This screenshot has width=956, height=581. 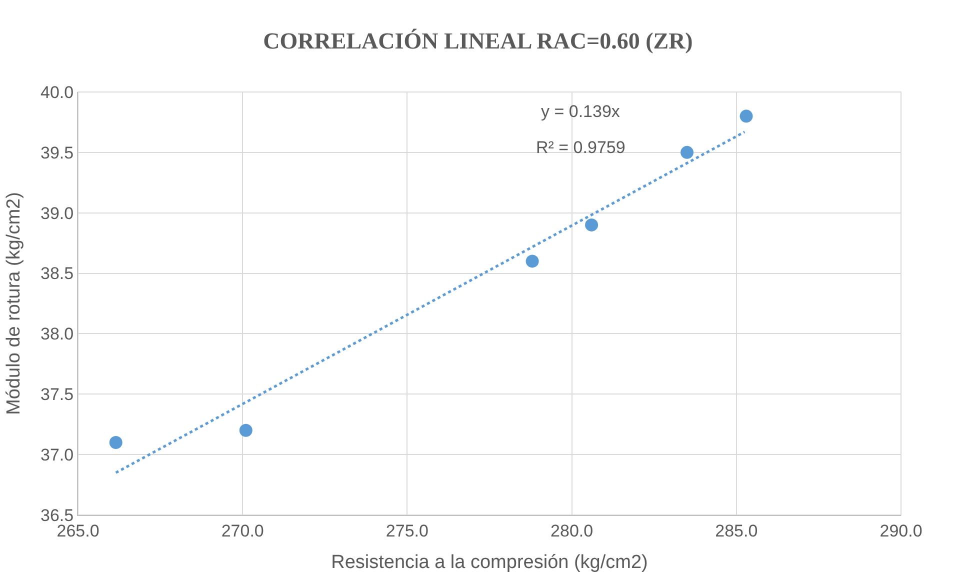 I want to click on x-tick-label: 285.0, so click(x=736, y=530).